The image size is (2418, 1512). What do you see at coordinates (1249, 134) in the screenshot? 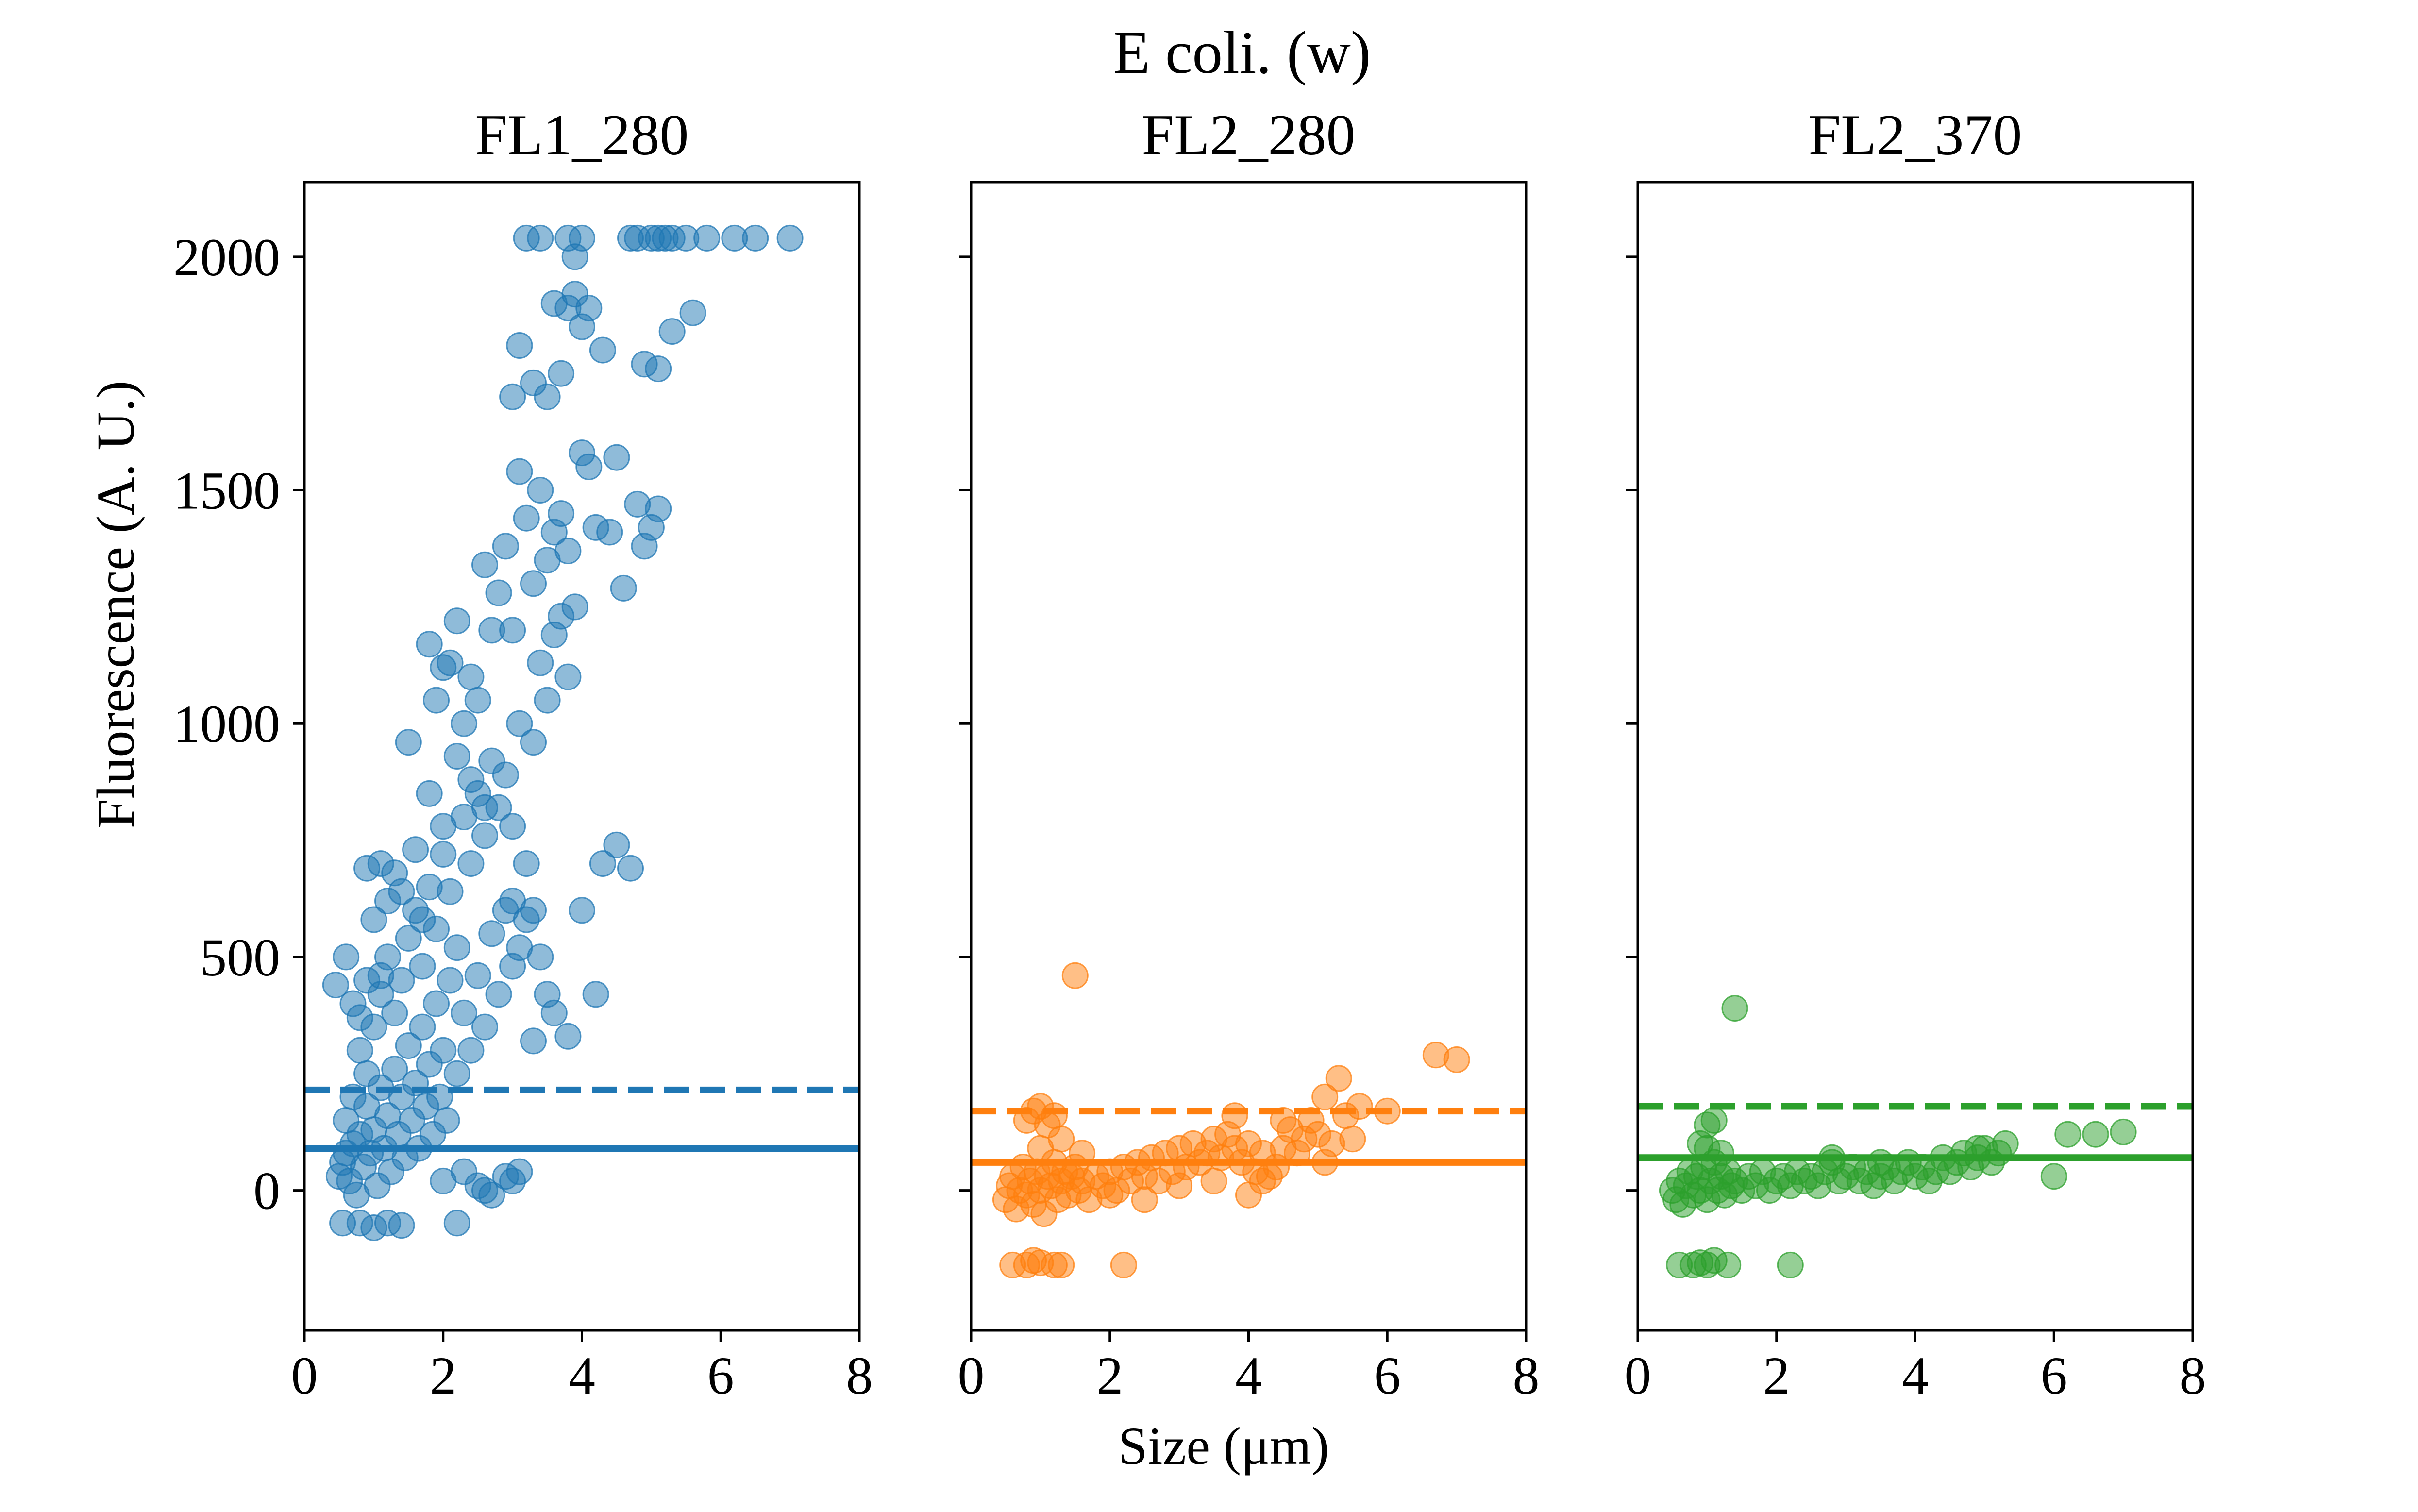
I see `subplot-title: FL2_280` at bounding box center [1249, 134].